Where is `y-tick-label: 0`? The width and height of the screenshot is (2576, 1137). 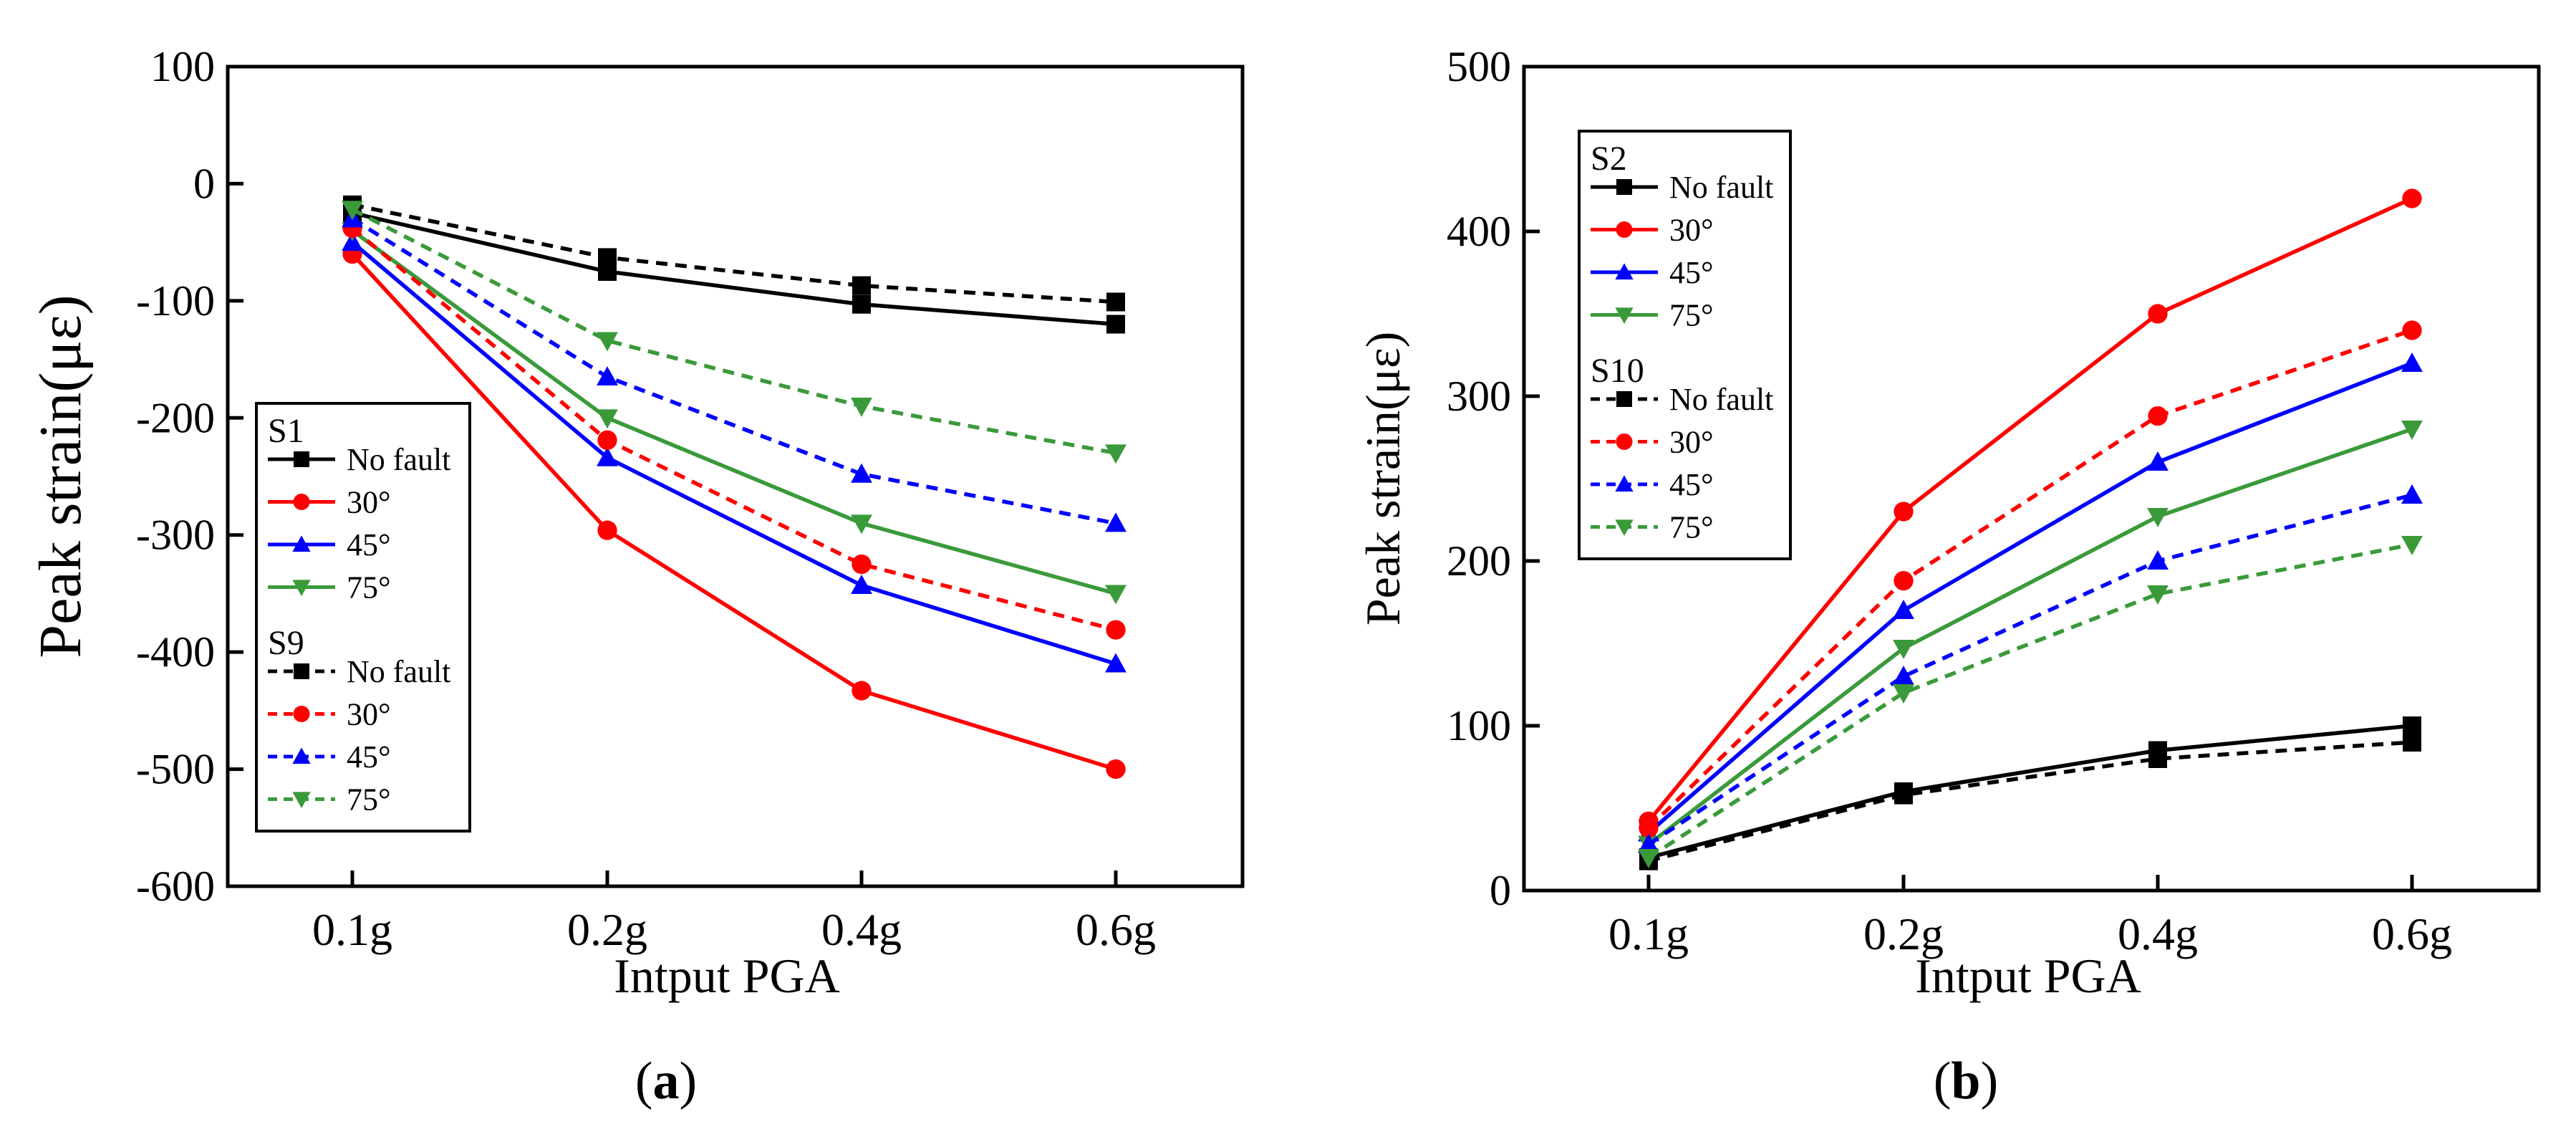
y-tick-label: 0 is located at coordinates (1500, 890).